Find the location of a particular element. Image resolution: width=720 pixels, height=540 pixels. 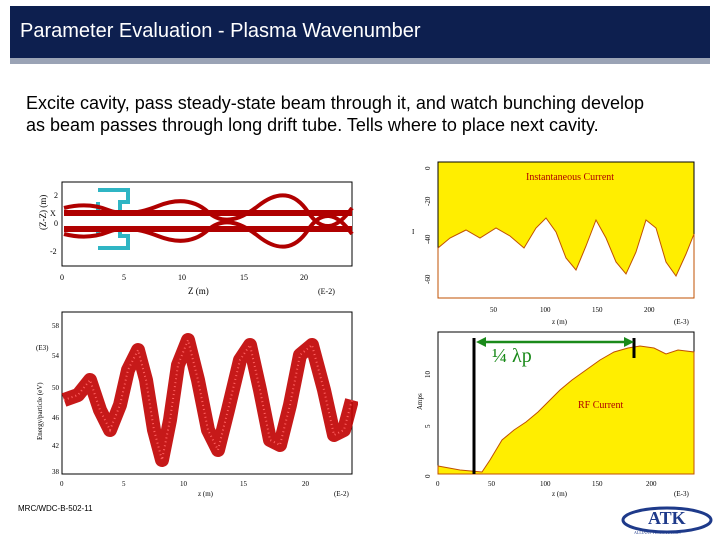

slide-title: Parameter Evaluation - Plasma Wavenumber is located at coordinates (220, 31).